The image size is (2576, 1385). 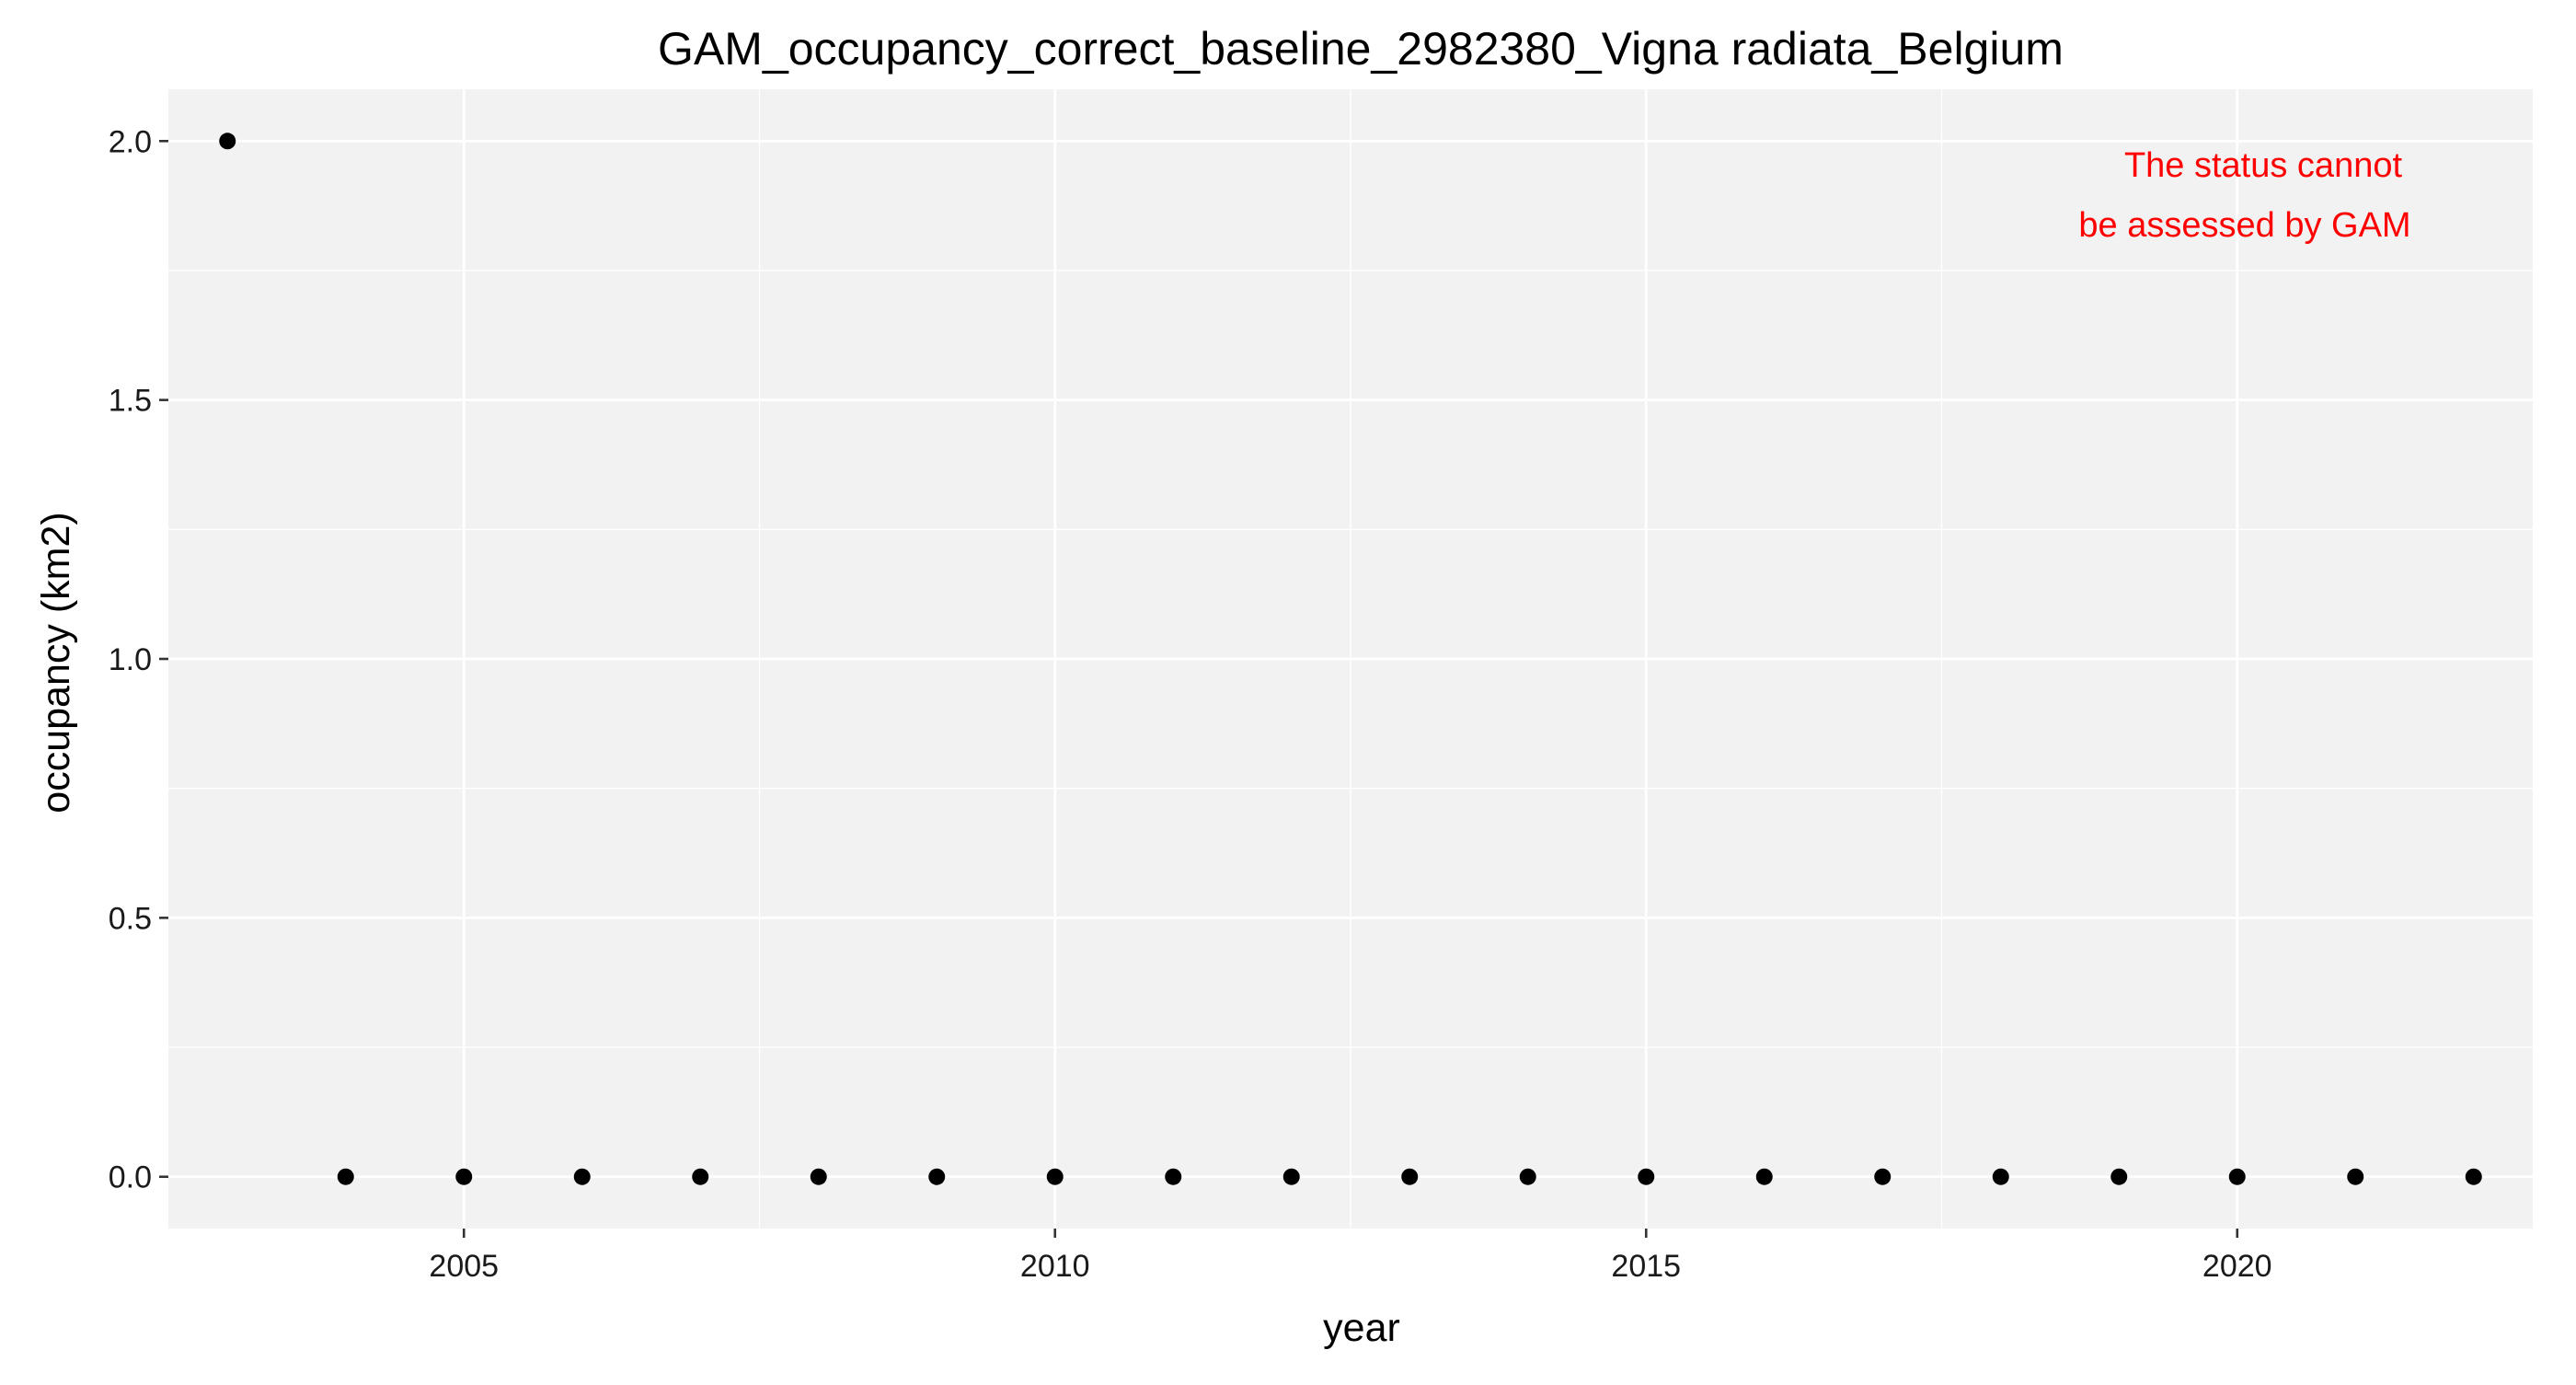 What do you see at coordinates (130, 141) in the screenshot?
I see `y-tick-label: 2.0` at bounding box center [130, 141].